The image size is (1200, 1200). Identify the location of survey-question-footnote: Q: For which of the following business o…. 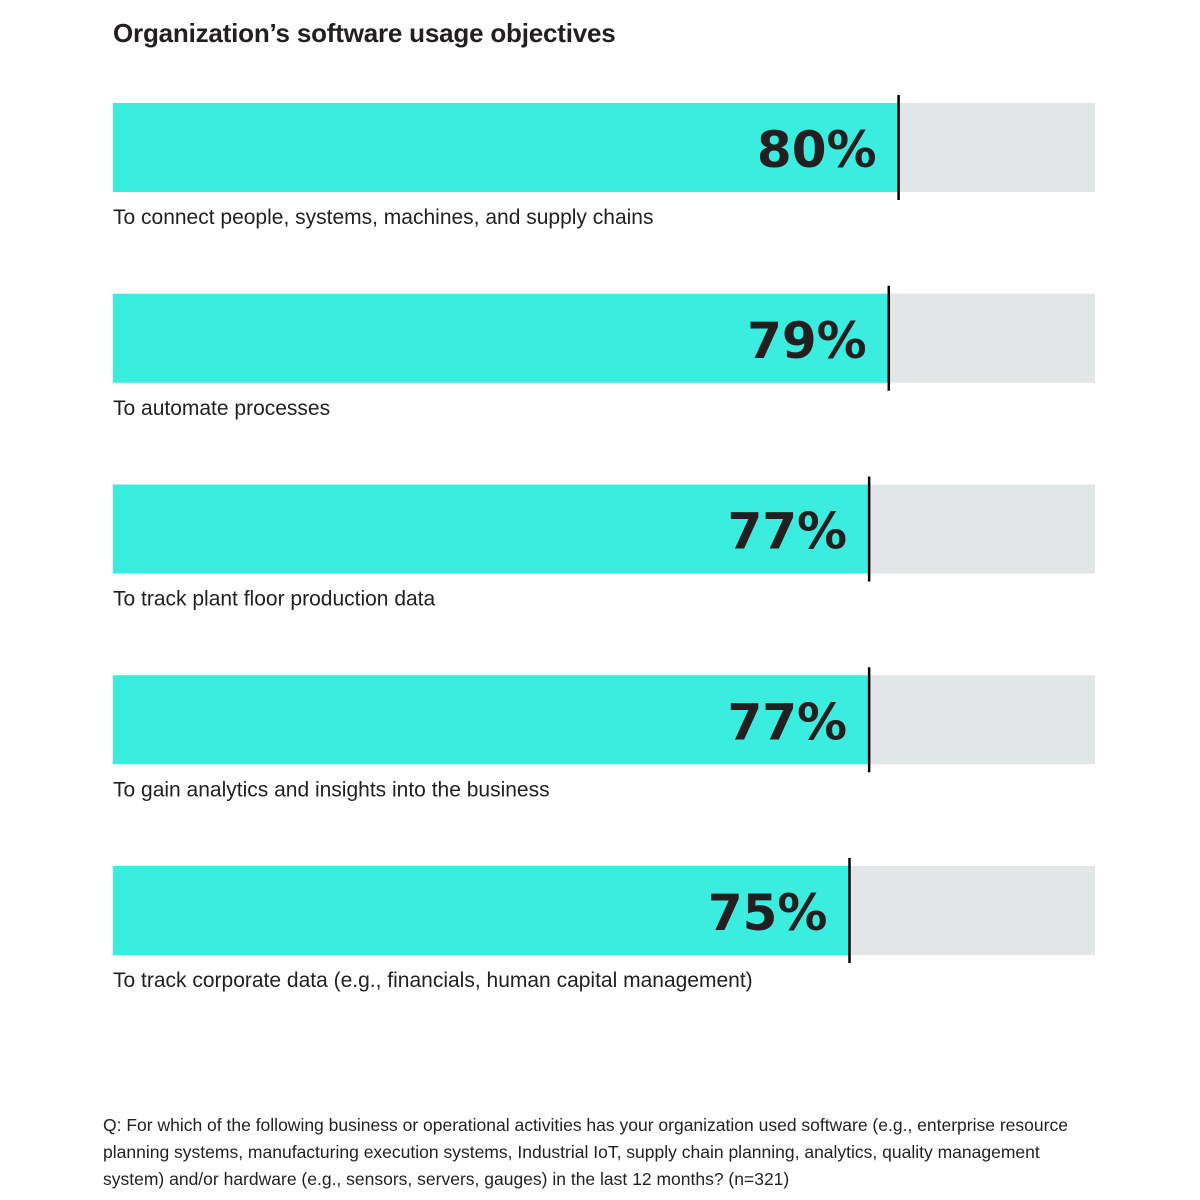
(585, 1152).